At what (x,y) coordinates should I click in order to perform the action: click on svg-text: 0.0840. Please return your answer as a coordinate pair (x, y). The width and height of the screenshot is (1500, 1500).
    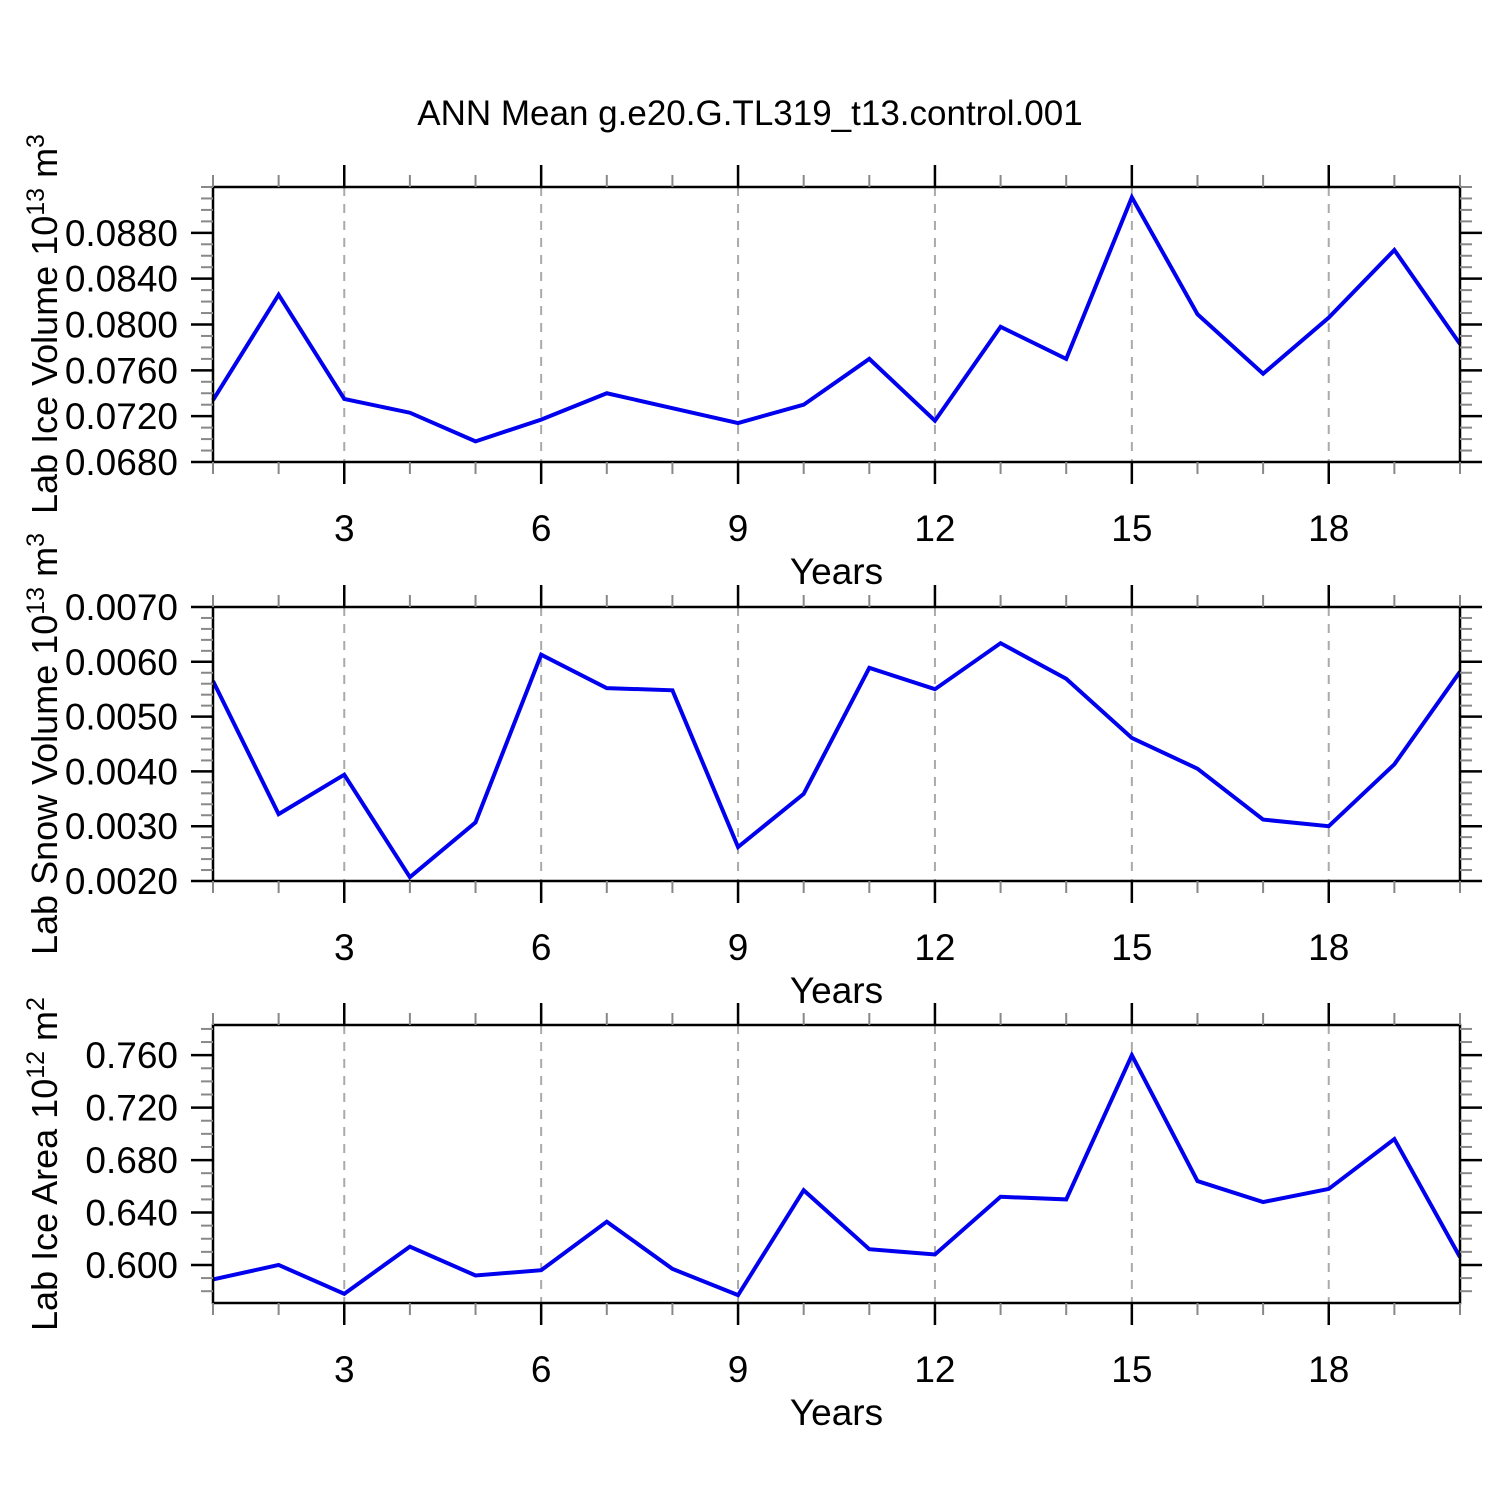
    Looking at the image, I should click on (121, 279).